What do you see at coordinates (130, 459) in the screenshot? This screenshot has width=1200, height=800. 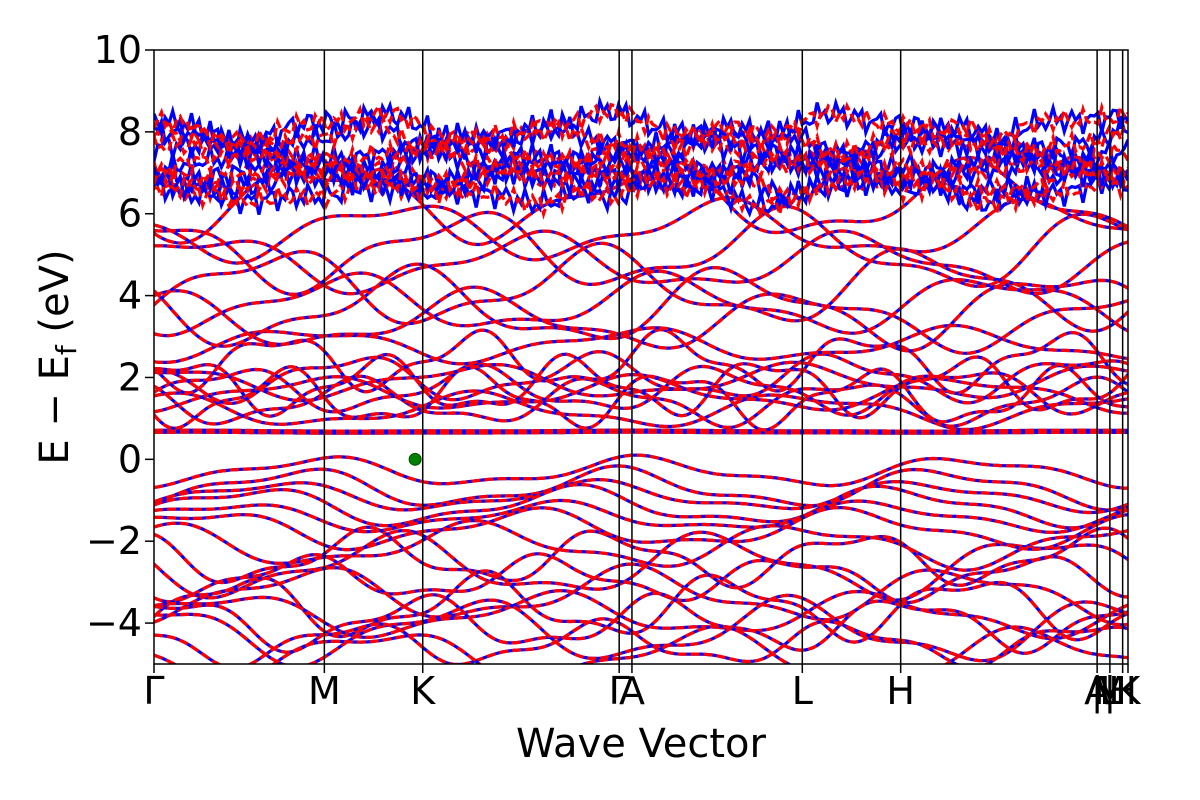 I see `y-tick-label: 0` at bounding box center [130, 459].